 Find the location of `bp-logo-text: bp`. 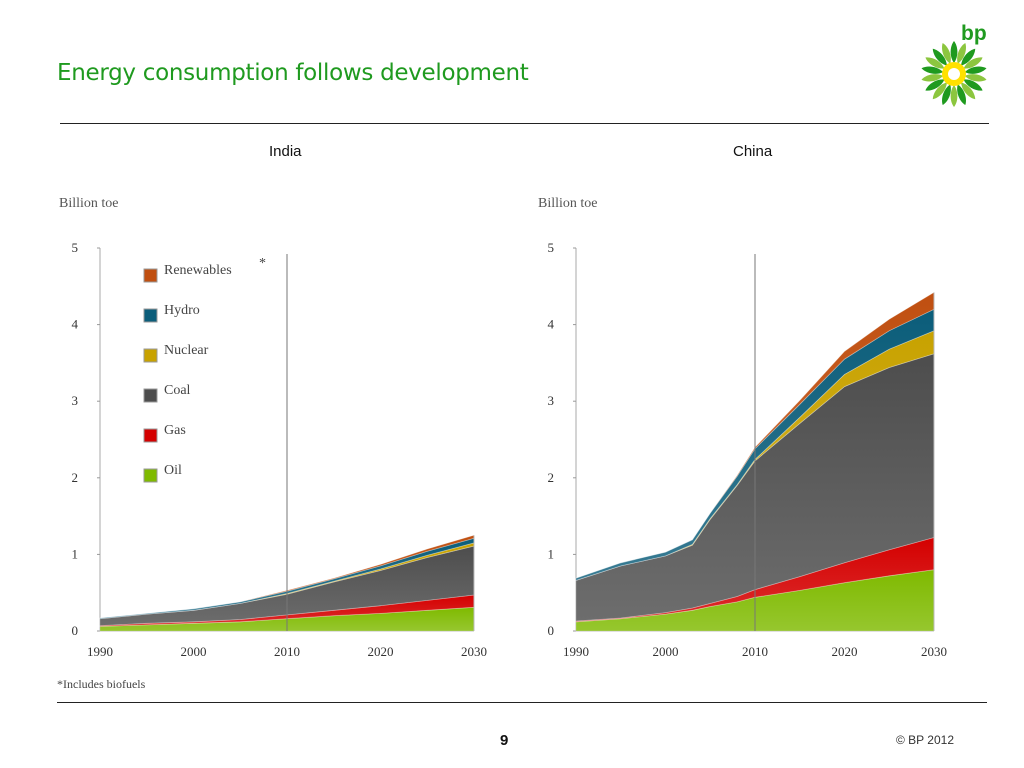

bp-logo-text: bp is located at coordinates (974, 33).